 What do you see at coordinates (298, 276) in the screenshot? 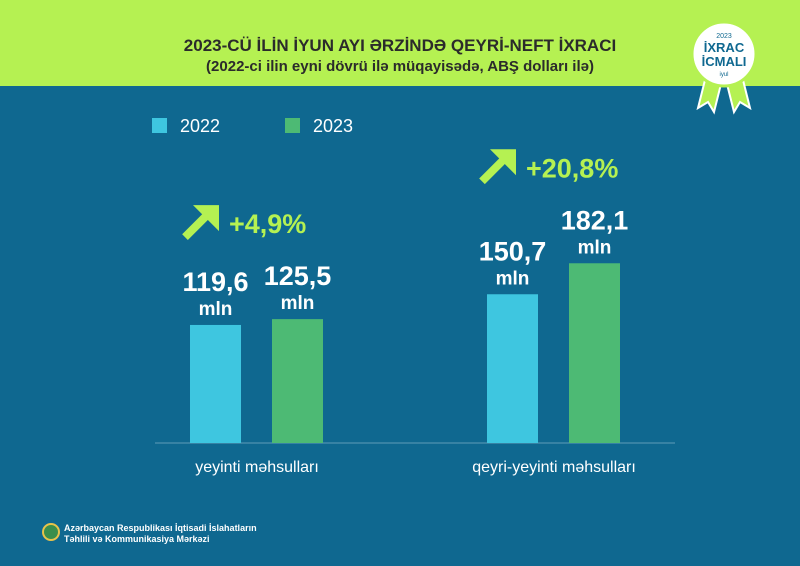
I see `data-label-value: 125,5` at bounding box center [298, 276].